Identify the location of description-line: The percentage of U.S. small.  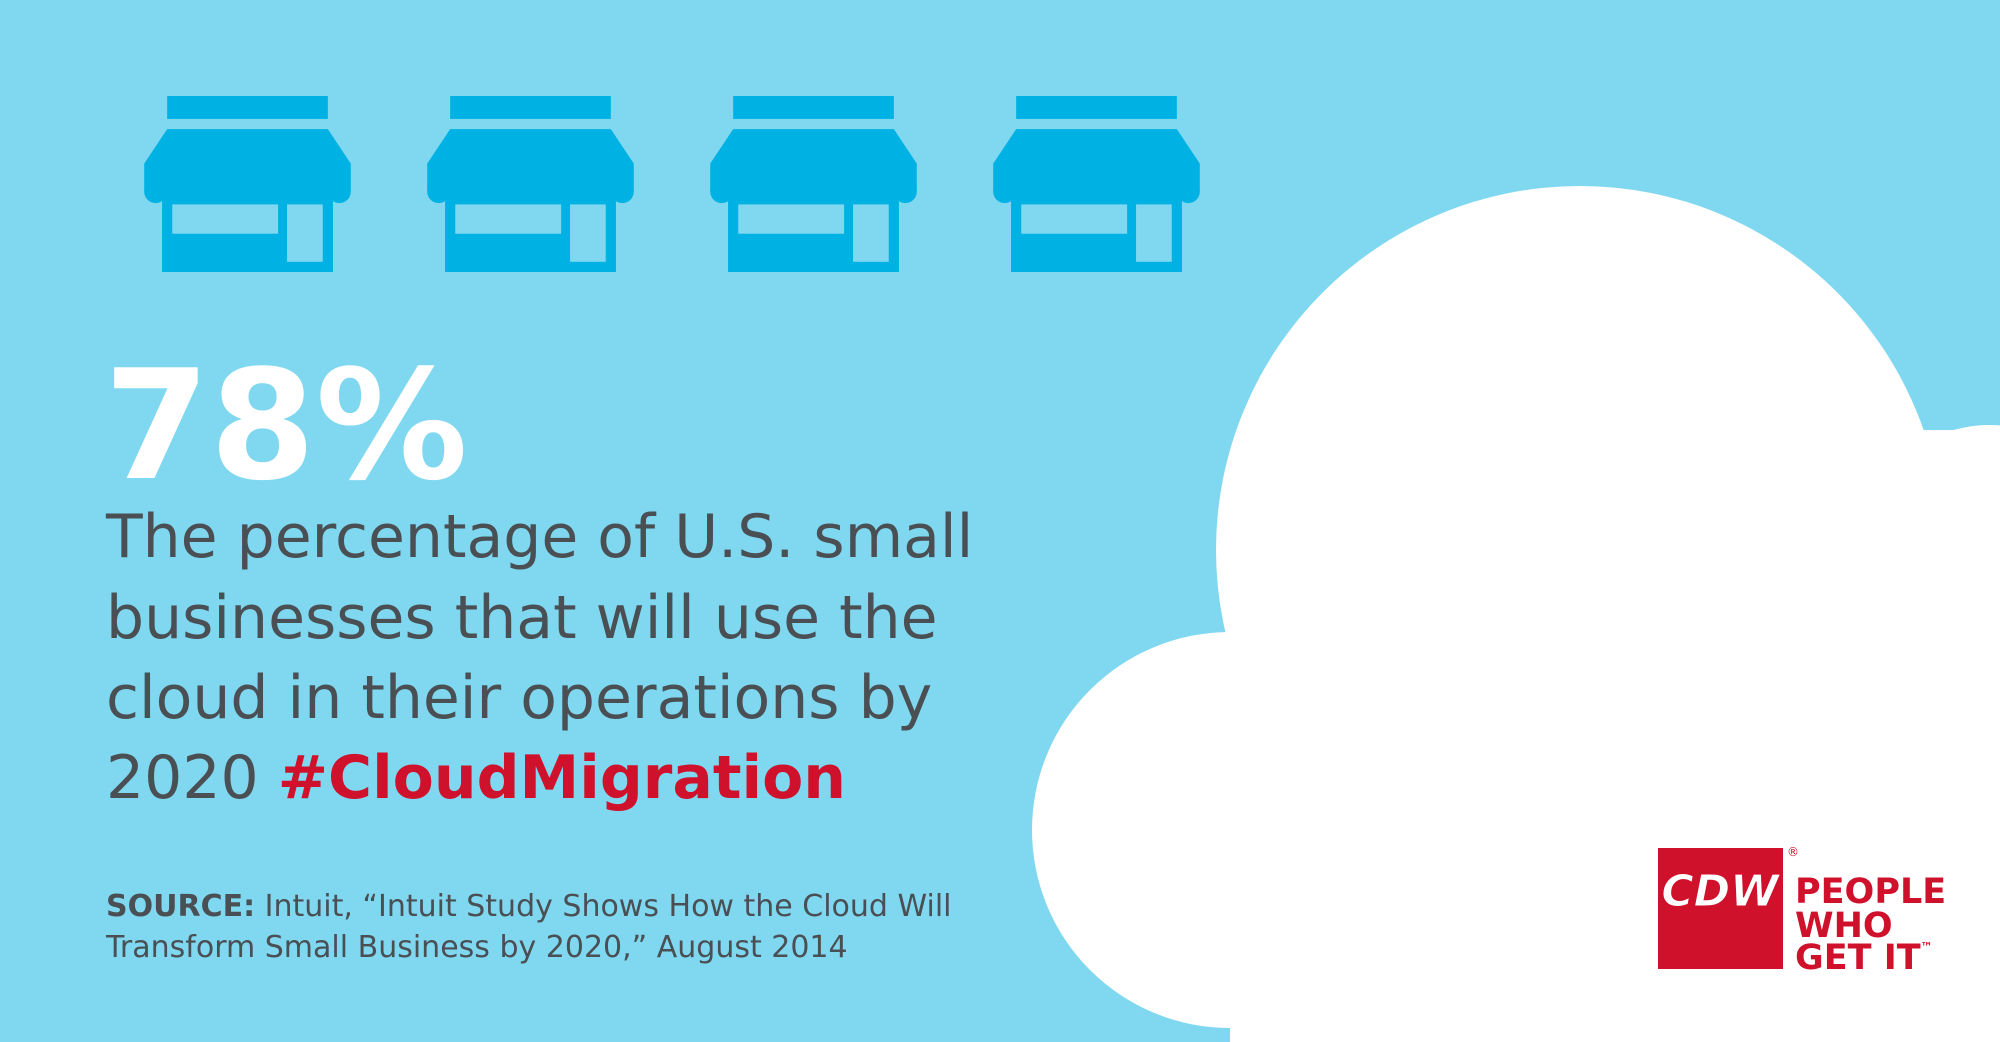
(539, 537).